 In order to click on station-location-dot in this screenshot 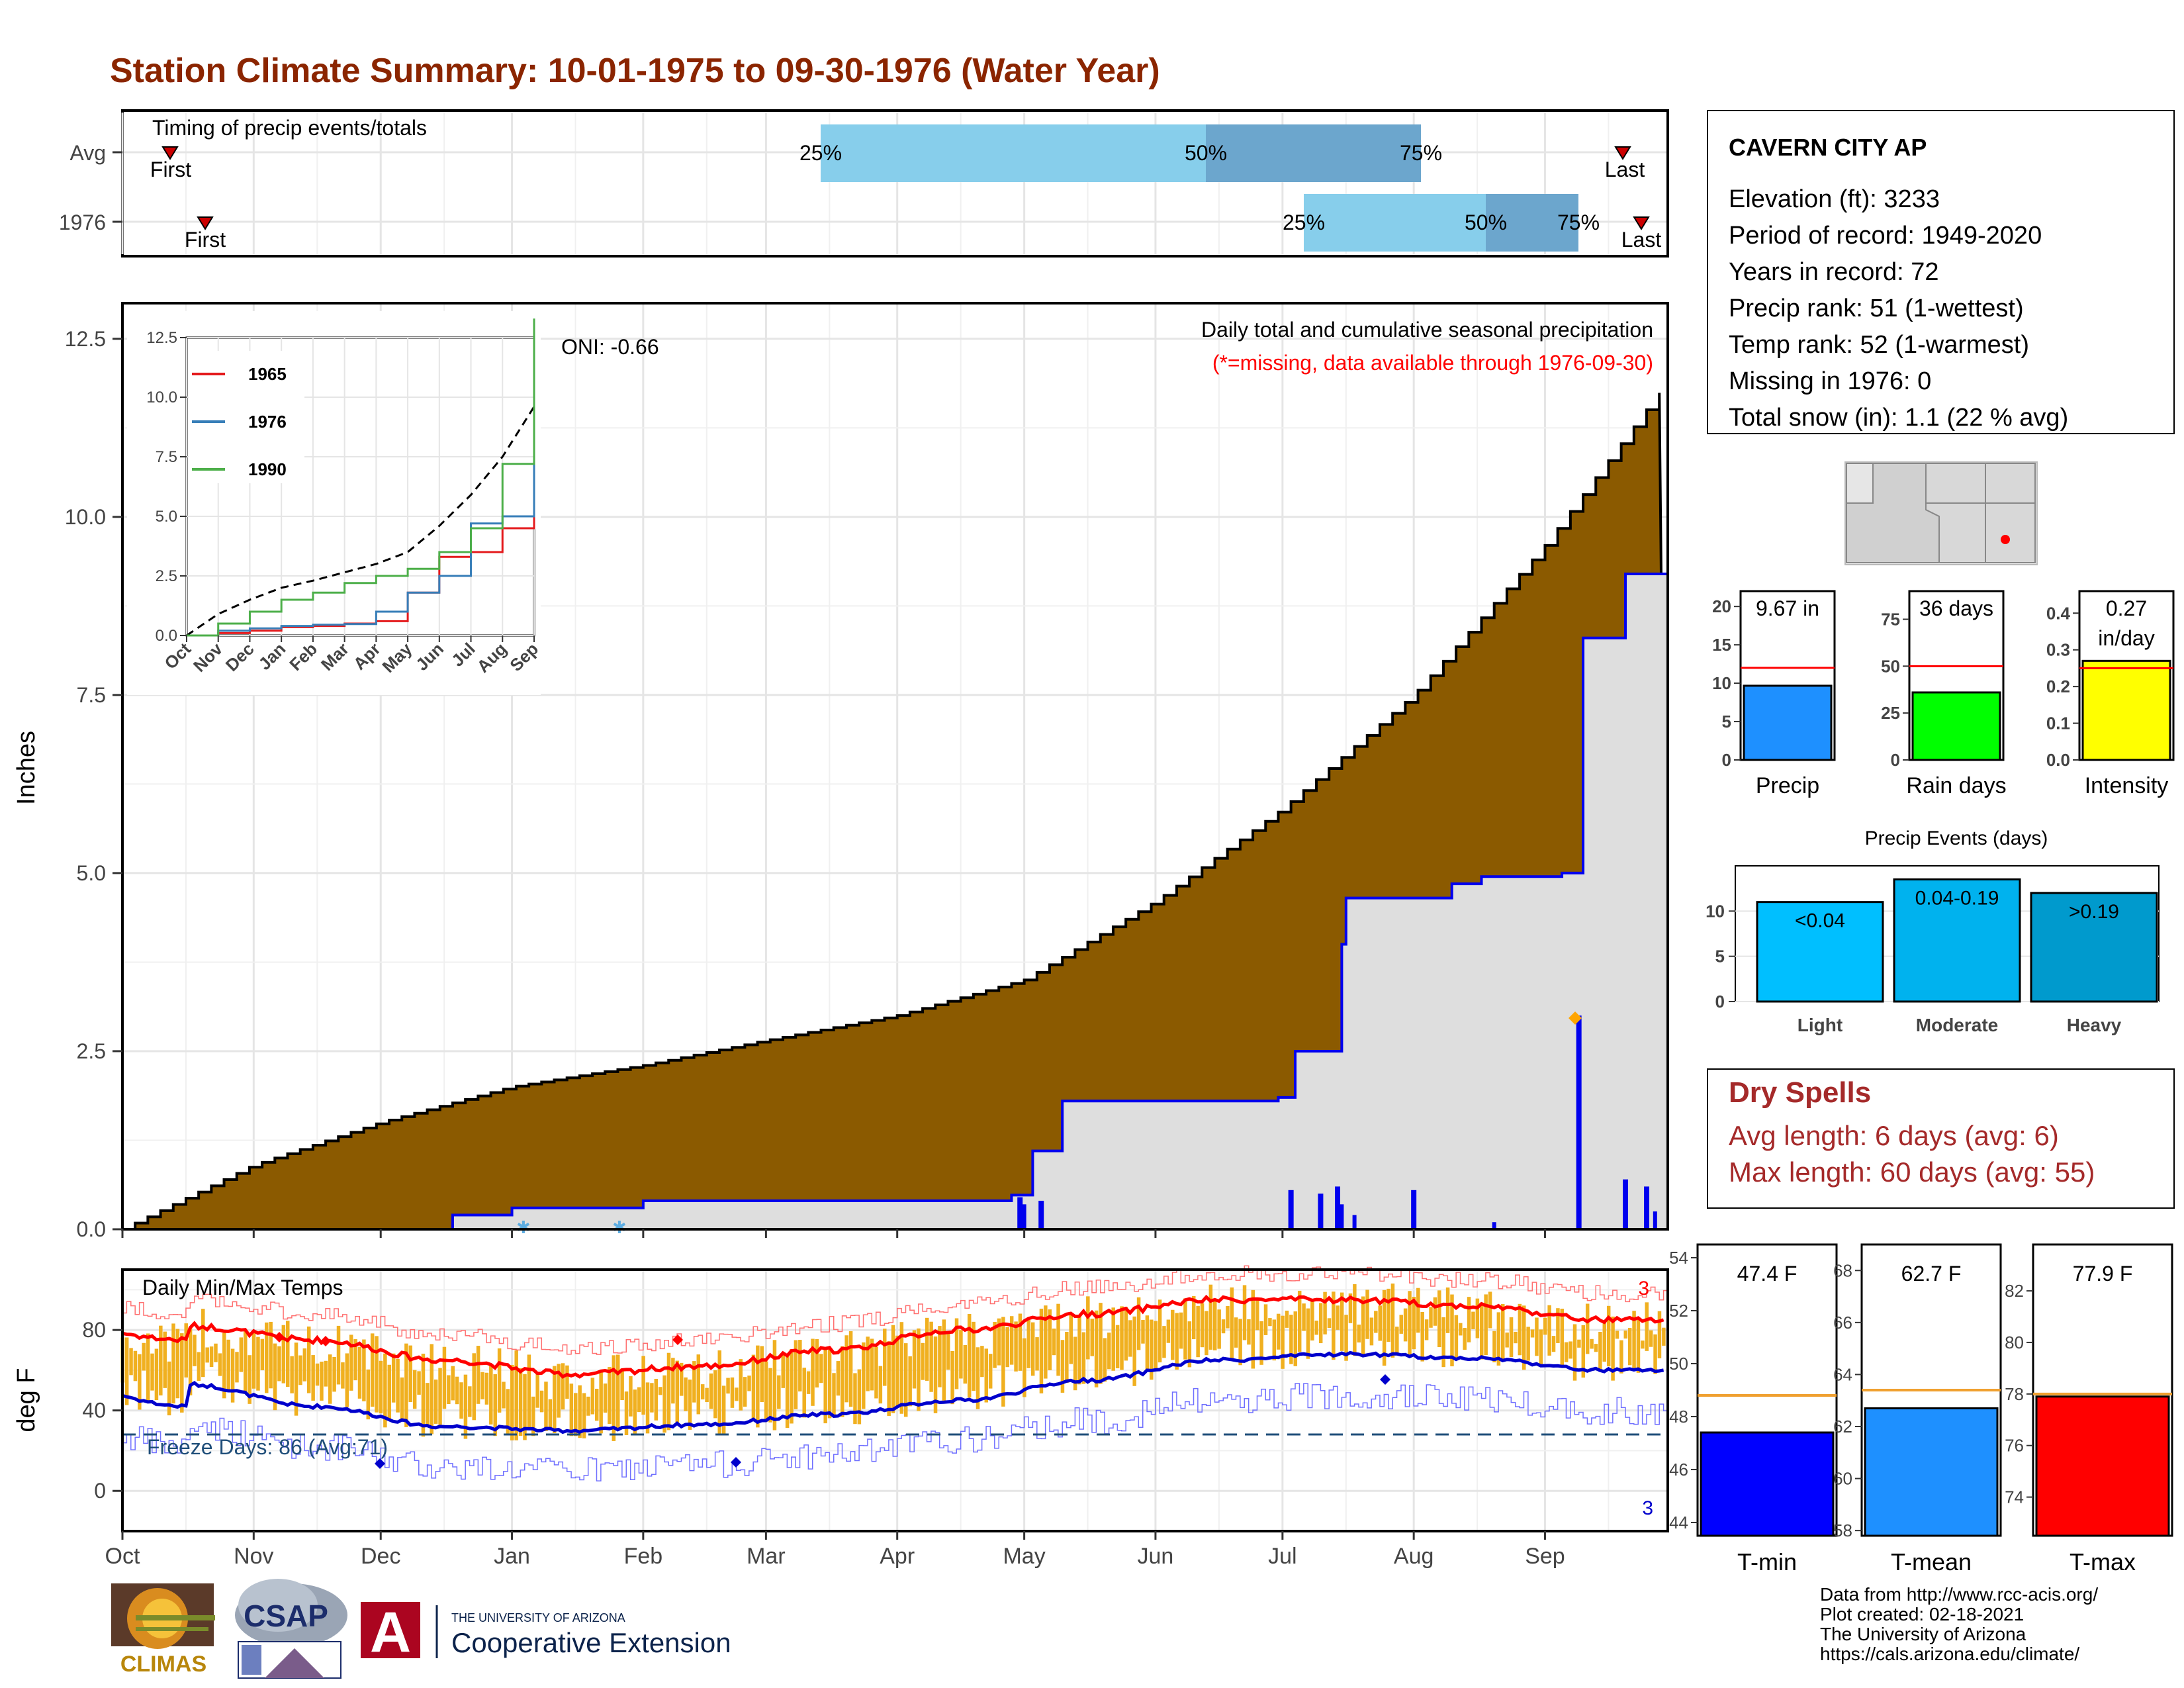, I will do `click(2005, 539)`.